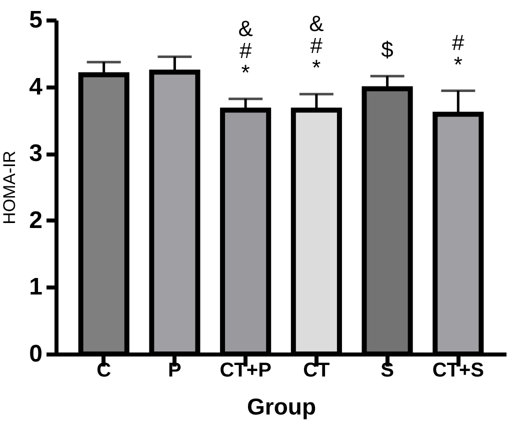 This screenshot has width=527, height=435. Describe the element at coordinates (10, 187) in the screenshot. I see `y-axis-title: HOMA-IR` at that location.